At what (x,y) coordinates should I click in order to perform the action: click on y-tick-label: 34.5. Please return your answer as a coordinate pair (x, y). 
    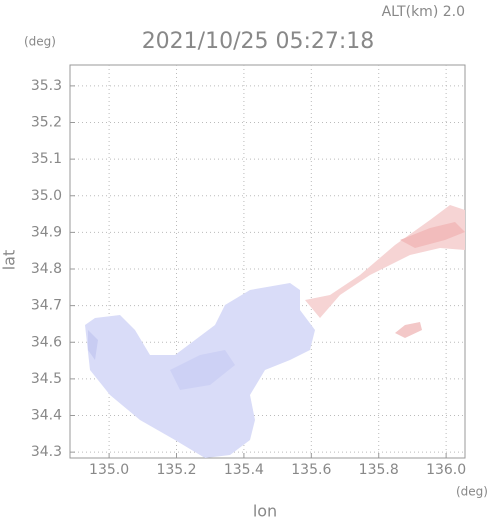
    Looking at the image, I should click on (46, 379).